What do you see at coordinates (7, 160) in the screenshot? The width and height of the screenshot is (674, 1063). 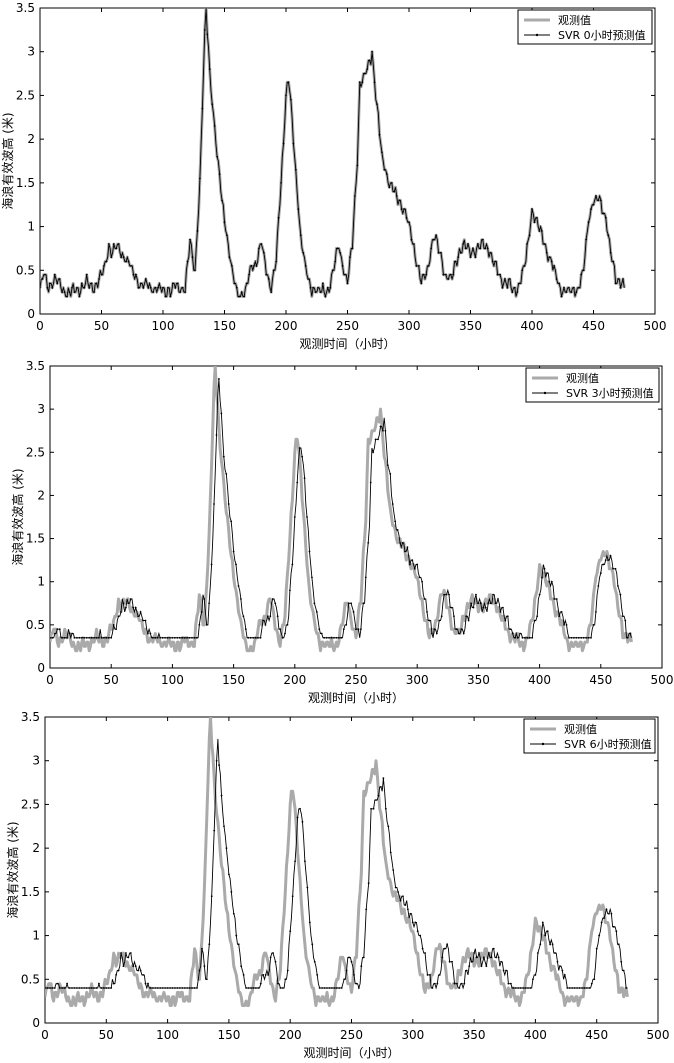 I see `y-axis-label: 海浪有效波高 (米)` at bounding box center [7, 160].